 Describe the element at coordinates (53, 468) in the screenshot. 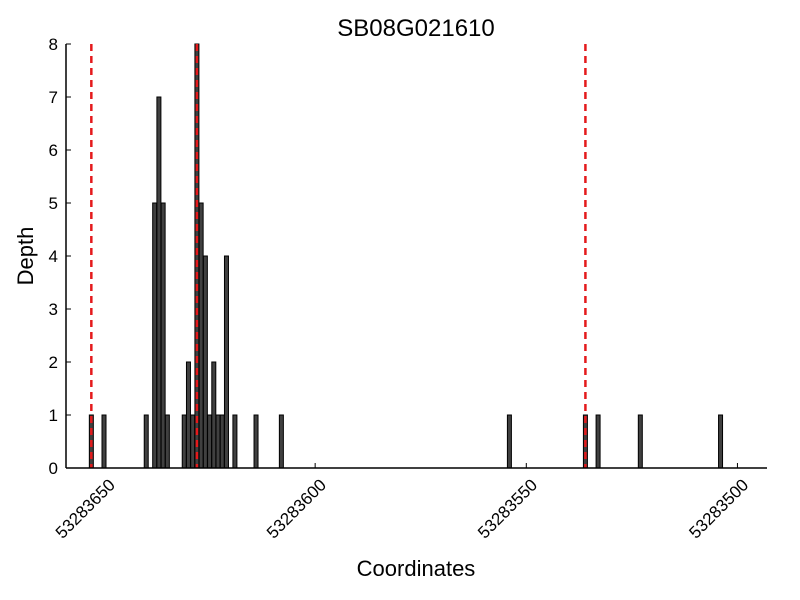

I see `y-tick-label: 0` at that location.